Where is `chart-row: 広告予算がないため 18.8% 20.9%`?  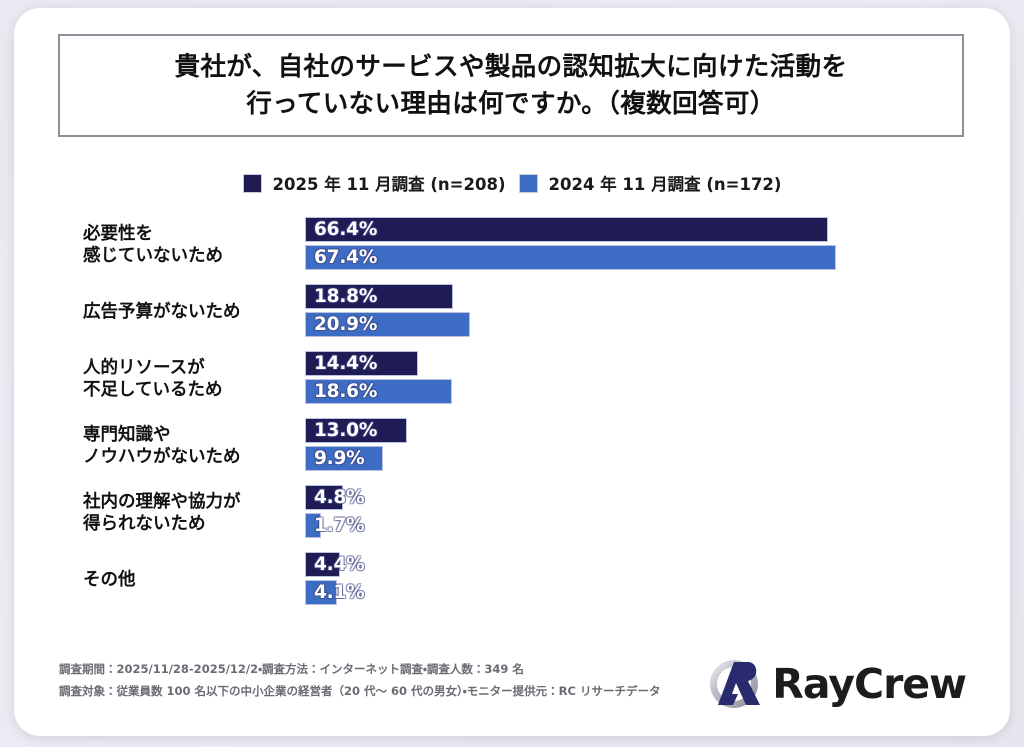 chart-row: 広告予算がないため 18.8% 20.9% is located at coordinates (512, 312).